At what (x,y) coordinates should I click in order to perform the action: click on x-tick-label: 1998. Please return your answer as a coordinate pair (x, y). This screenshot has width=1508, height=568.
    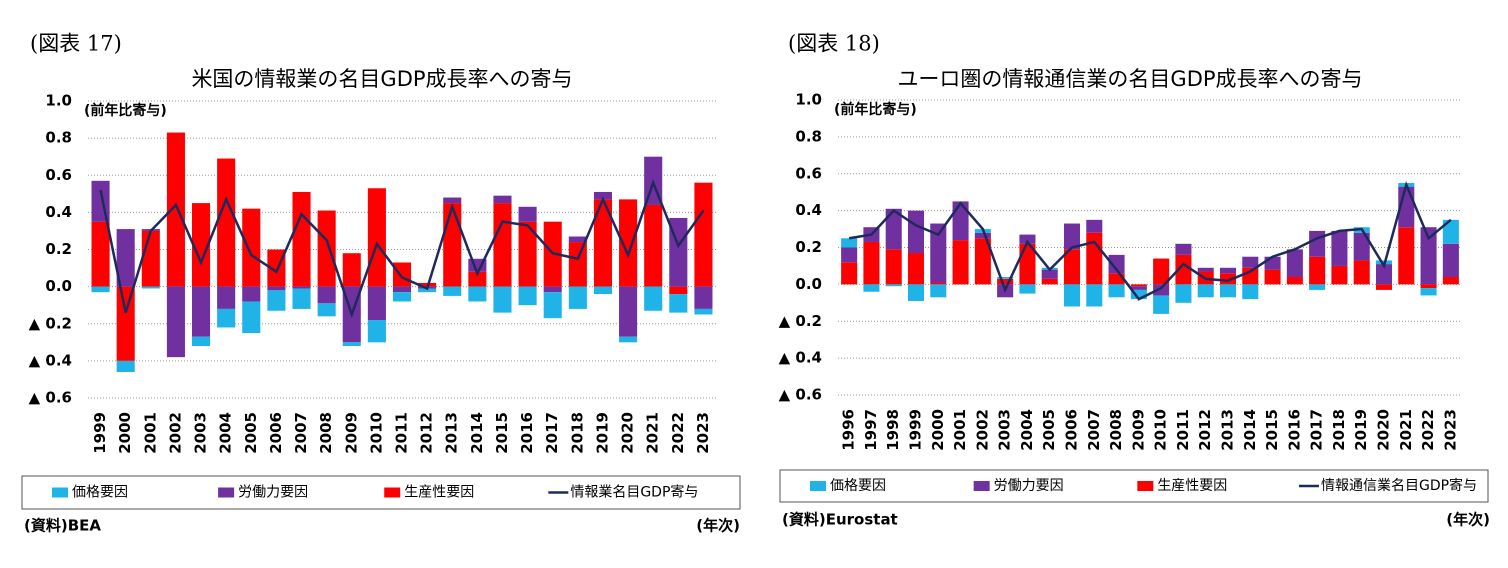
    Looking at the image, I should click on (893, 430).